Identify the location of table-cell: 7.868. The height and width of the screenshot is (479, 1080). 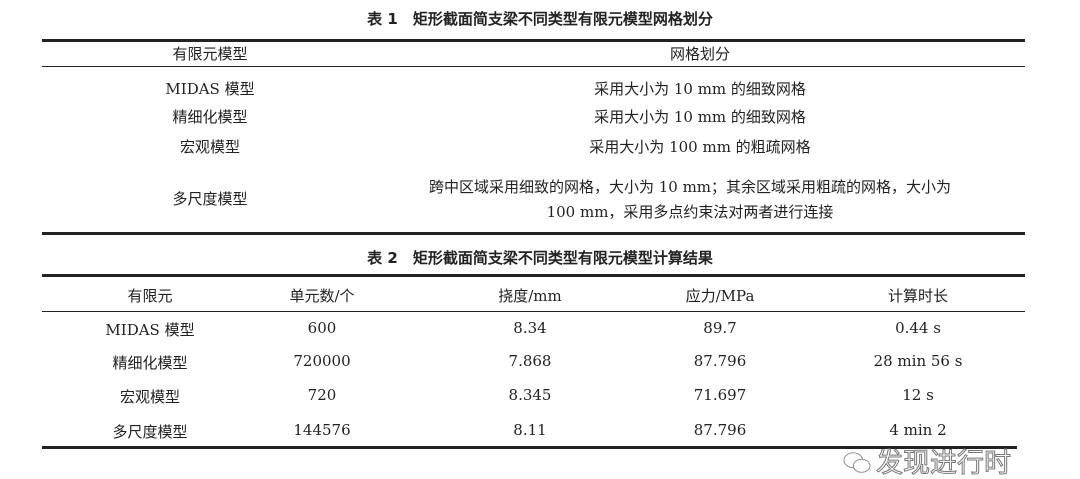
(530, 361).